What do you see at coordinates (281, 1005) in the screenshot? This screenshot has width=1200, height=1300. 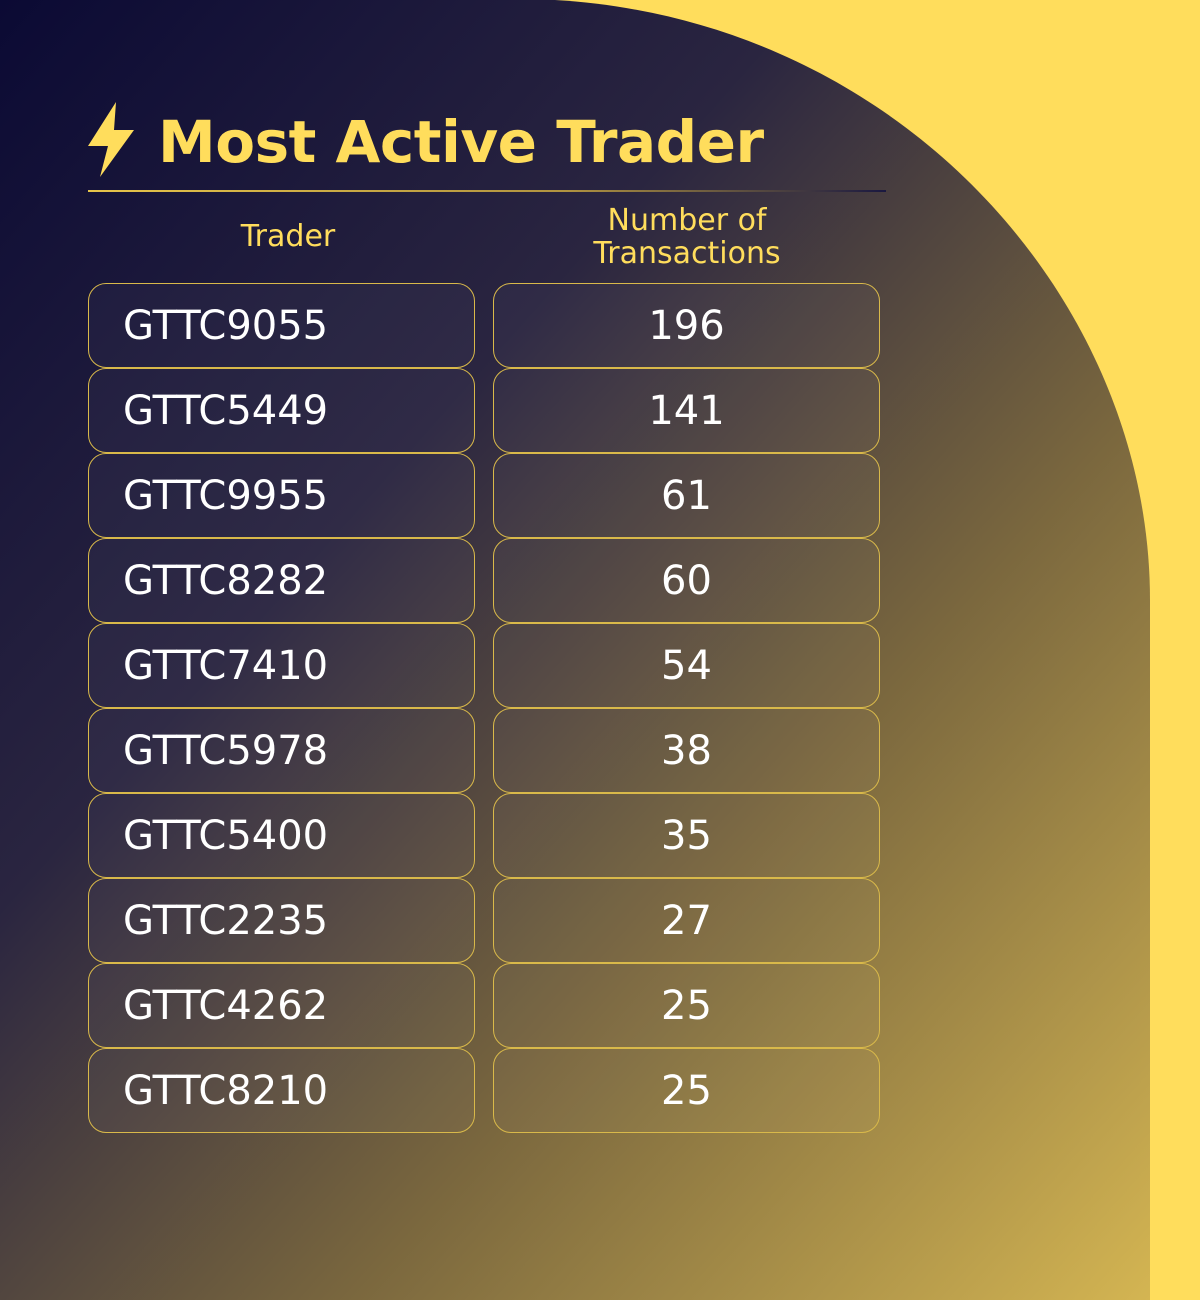 I see `trader-cell: GTTC4262` at bounding box center [281, 1005].